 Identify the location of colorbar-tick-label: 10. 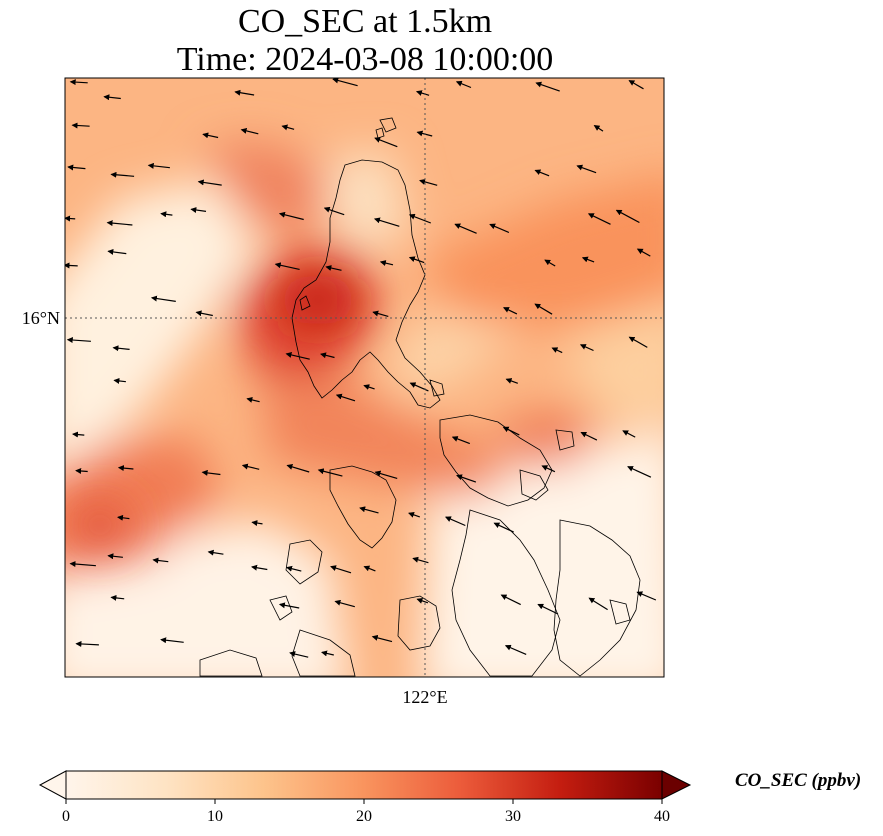
(215, 816).